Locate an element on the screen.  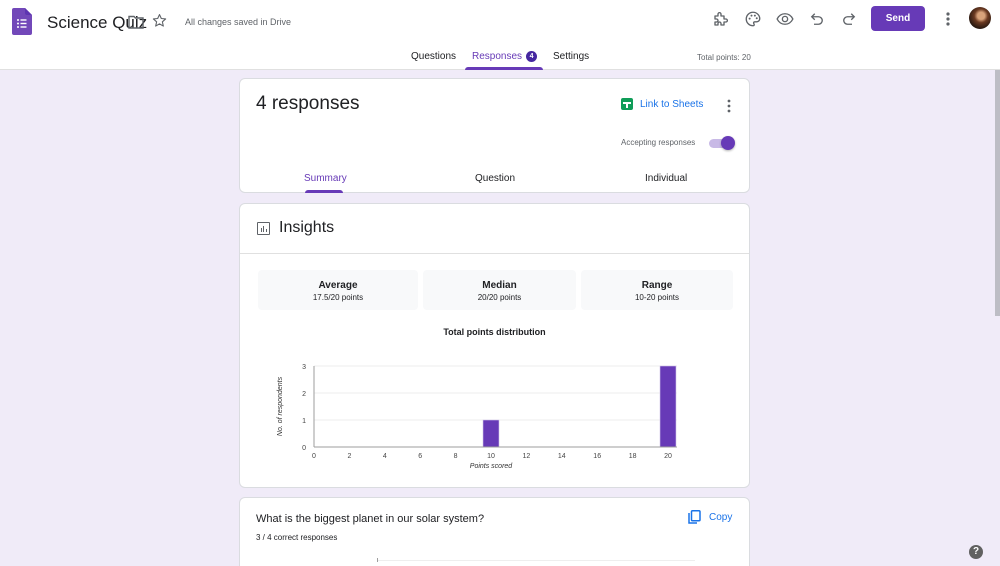
active-subtab-indicator is located at coordinates (324, 191).